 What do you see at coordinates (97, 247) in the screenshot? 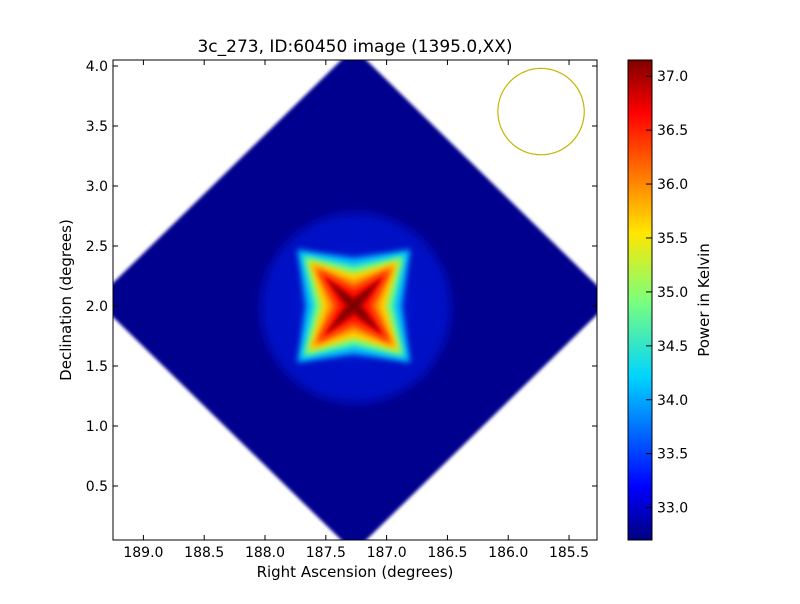
I see `y-tick-label: 2.5` at bounding box center [97, 247].